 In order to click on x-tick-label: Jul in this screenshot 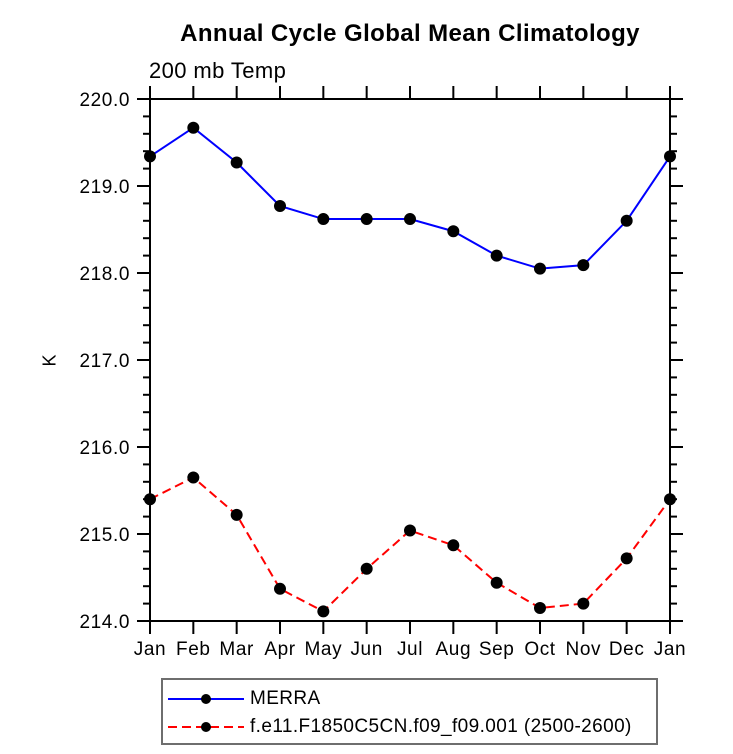, I will do `click(410, 649)`.